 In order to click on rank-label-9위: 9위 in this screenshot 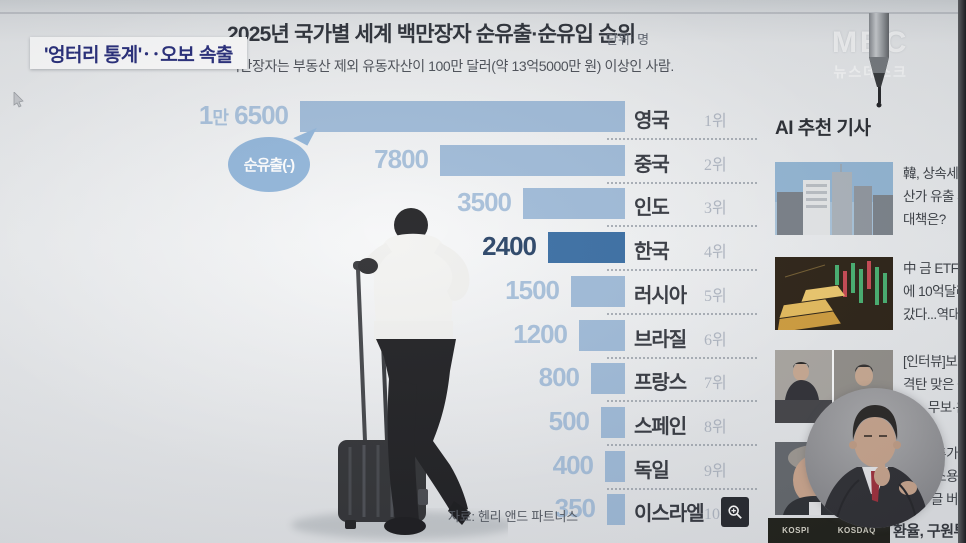, I will do `click(715, 471)`.